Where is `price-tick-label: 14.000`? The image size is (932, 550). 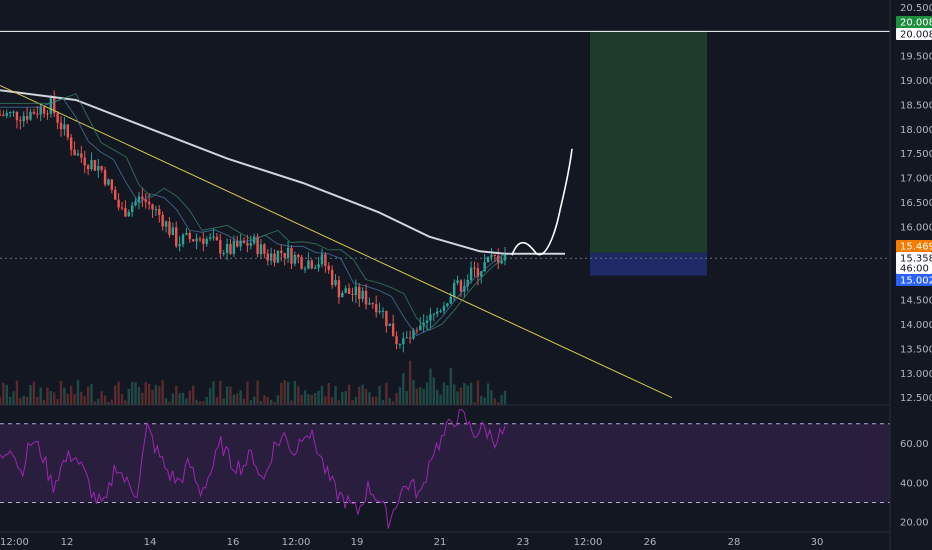
price-tick-label: 14.000 is located at coordinates (916, 325).